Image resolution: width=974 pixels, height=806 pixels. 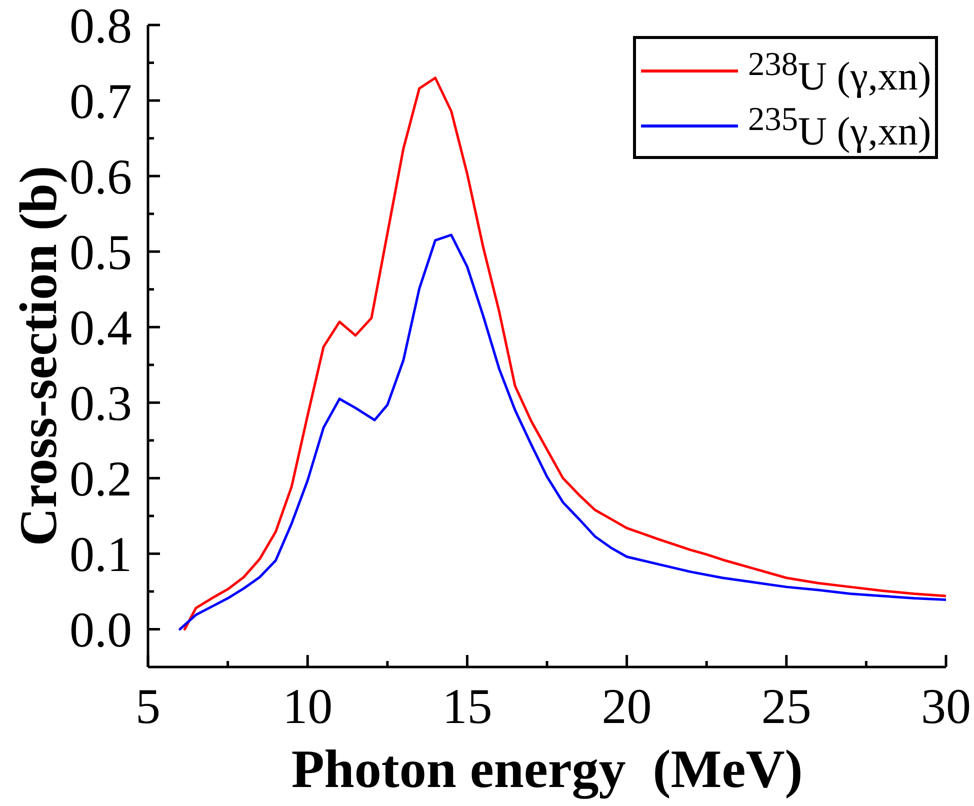 What do you see at coordinates (467, 706) in the screenshot?
I see `x-tick-label: 15` at bounding box center [467, 706].